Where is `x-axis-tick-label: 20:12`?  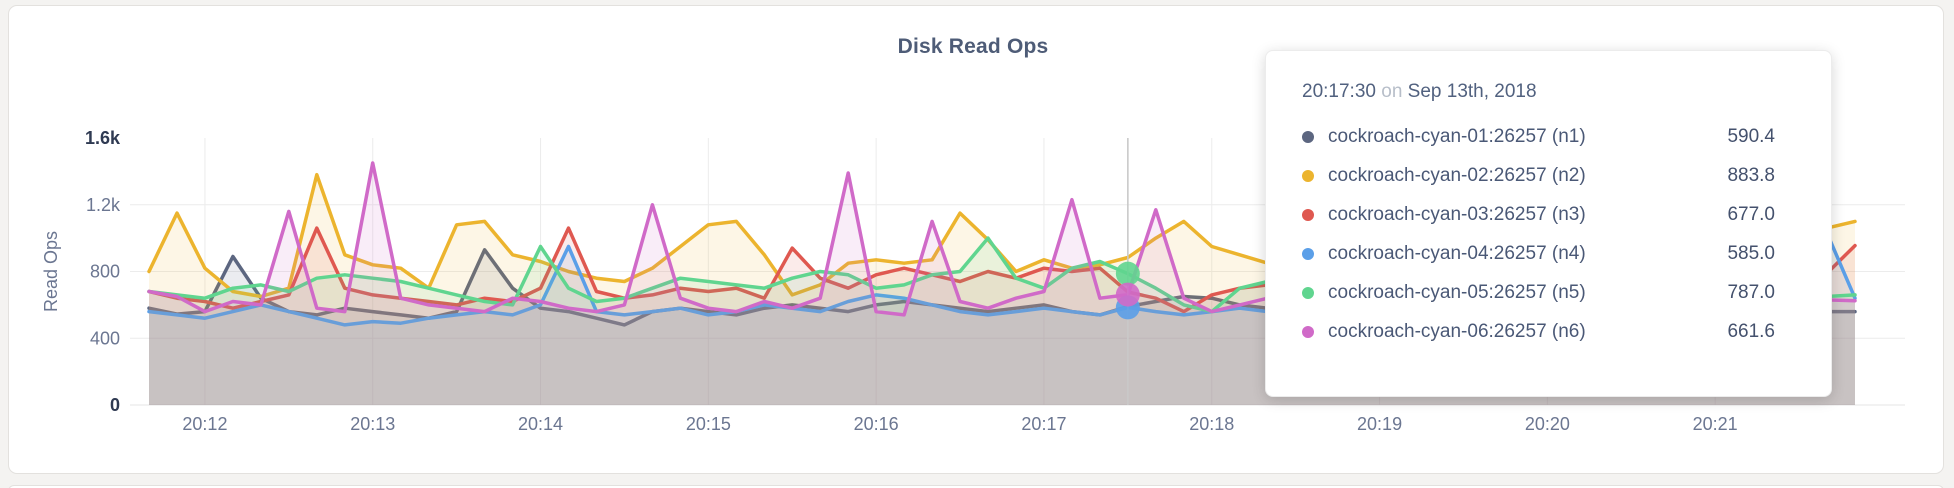
x-axis-tick-label: 20:12 is located at coordinates (204, 424).